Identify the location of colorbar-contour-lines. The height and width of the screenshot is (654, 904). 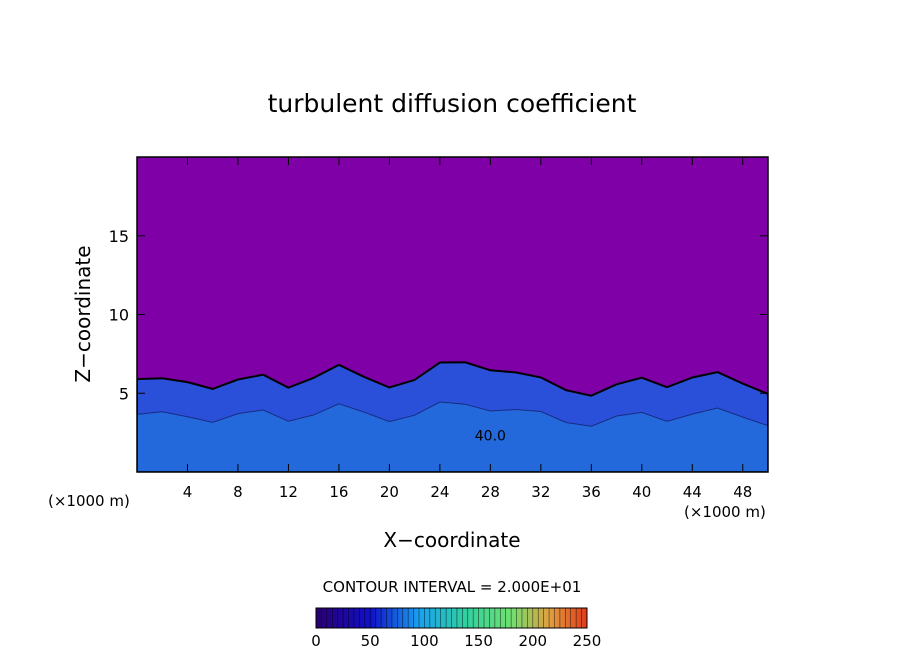
(451, 618).